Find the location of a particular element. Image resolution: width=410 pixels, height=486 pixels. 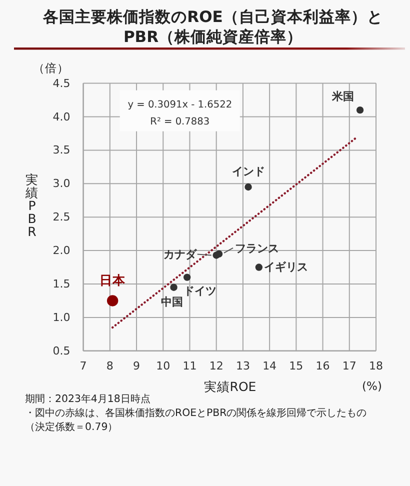

y-tick-label: 3.5 is located at coordinates (61, 150).